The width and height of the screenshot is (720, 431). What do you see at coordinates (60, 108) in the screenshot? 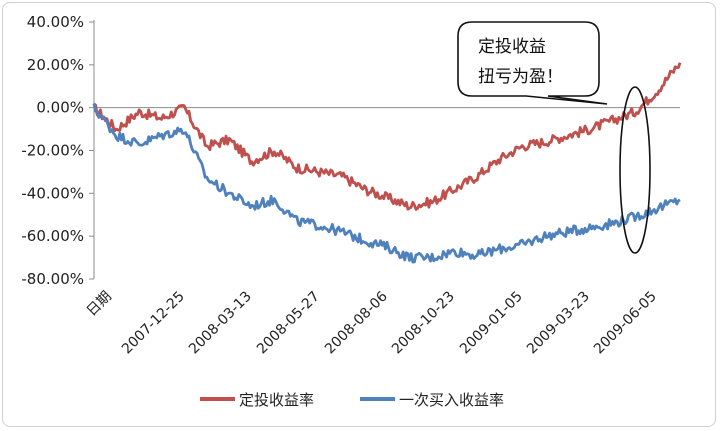
I see `y-tick-label: 0.00%` at bounding box center [60, 108].